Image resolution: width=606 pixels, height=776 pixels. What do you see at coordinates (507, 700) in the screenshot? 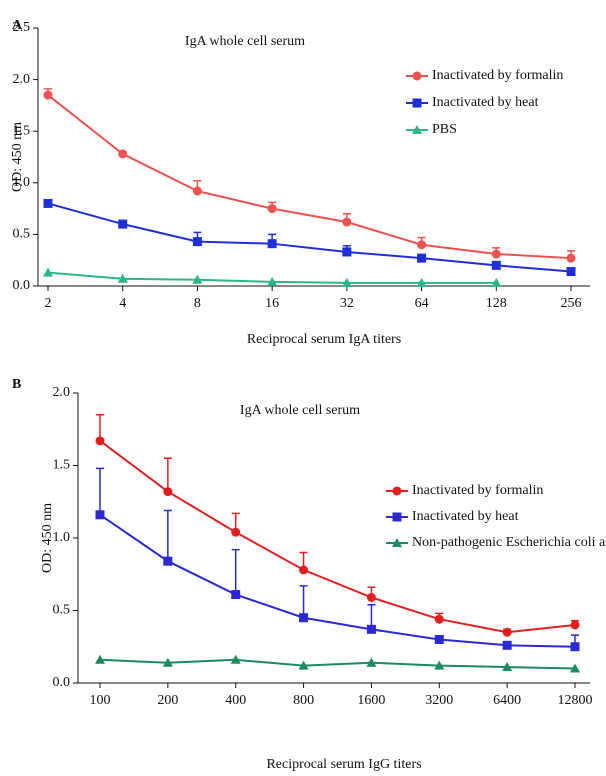
I see `x-tick-label: 6400` at bounding box center [507, 700].